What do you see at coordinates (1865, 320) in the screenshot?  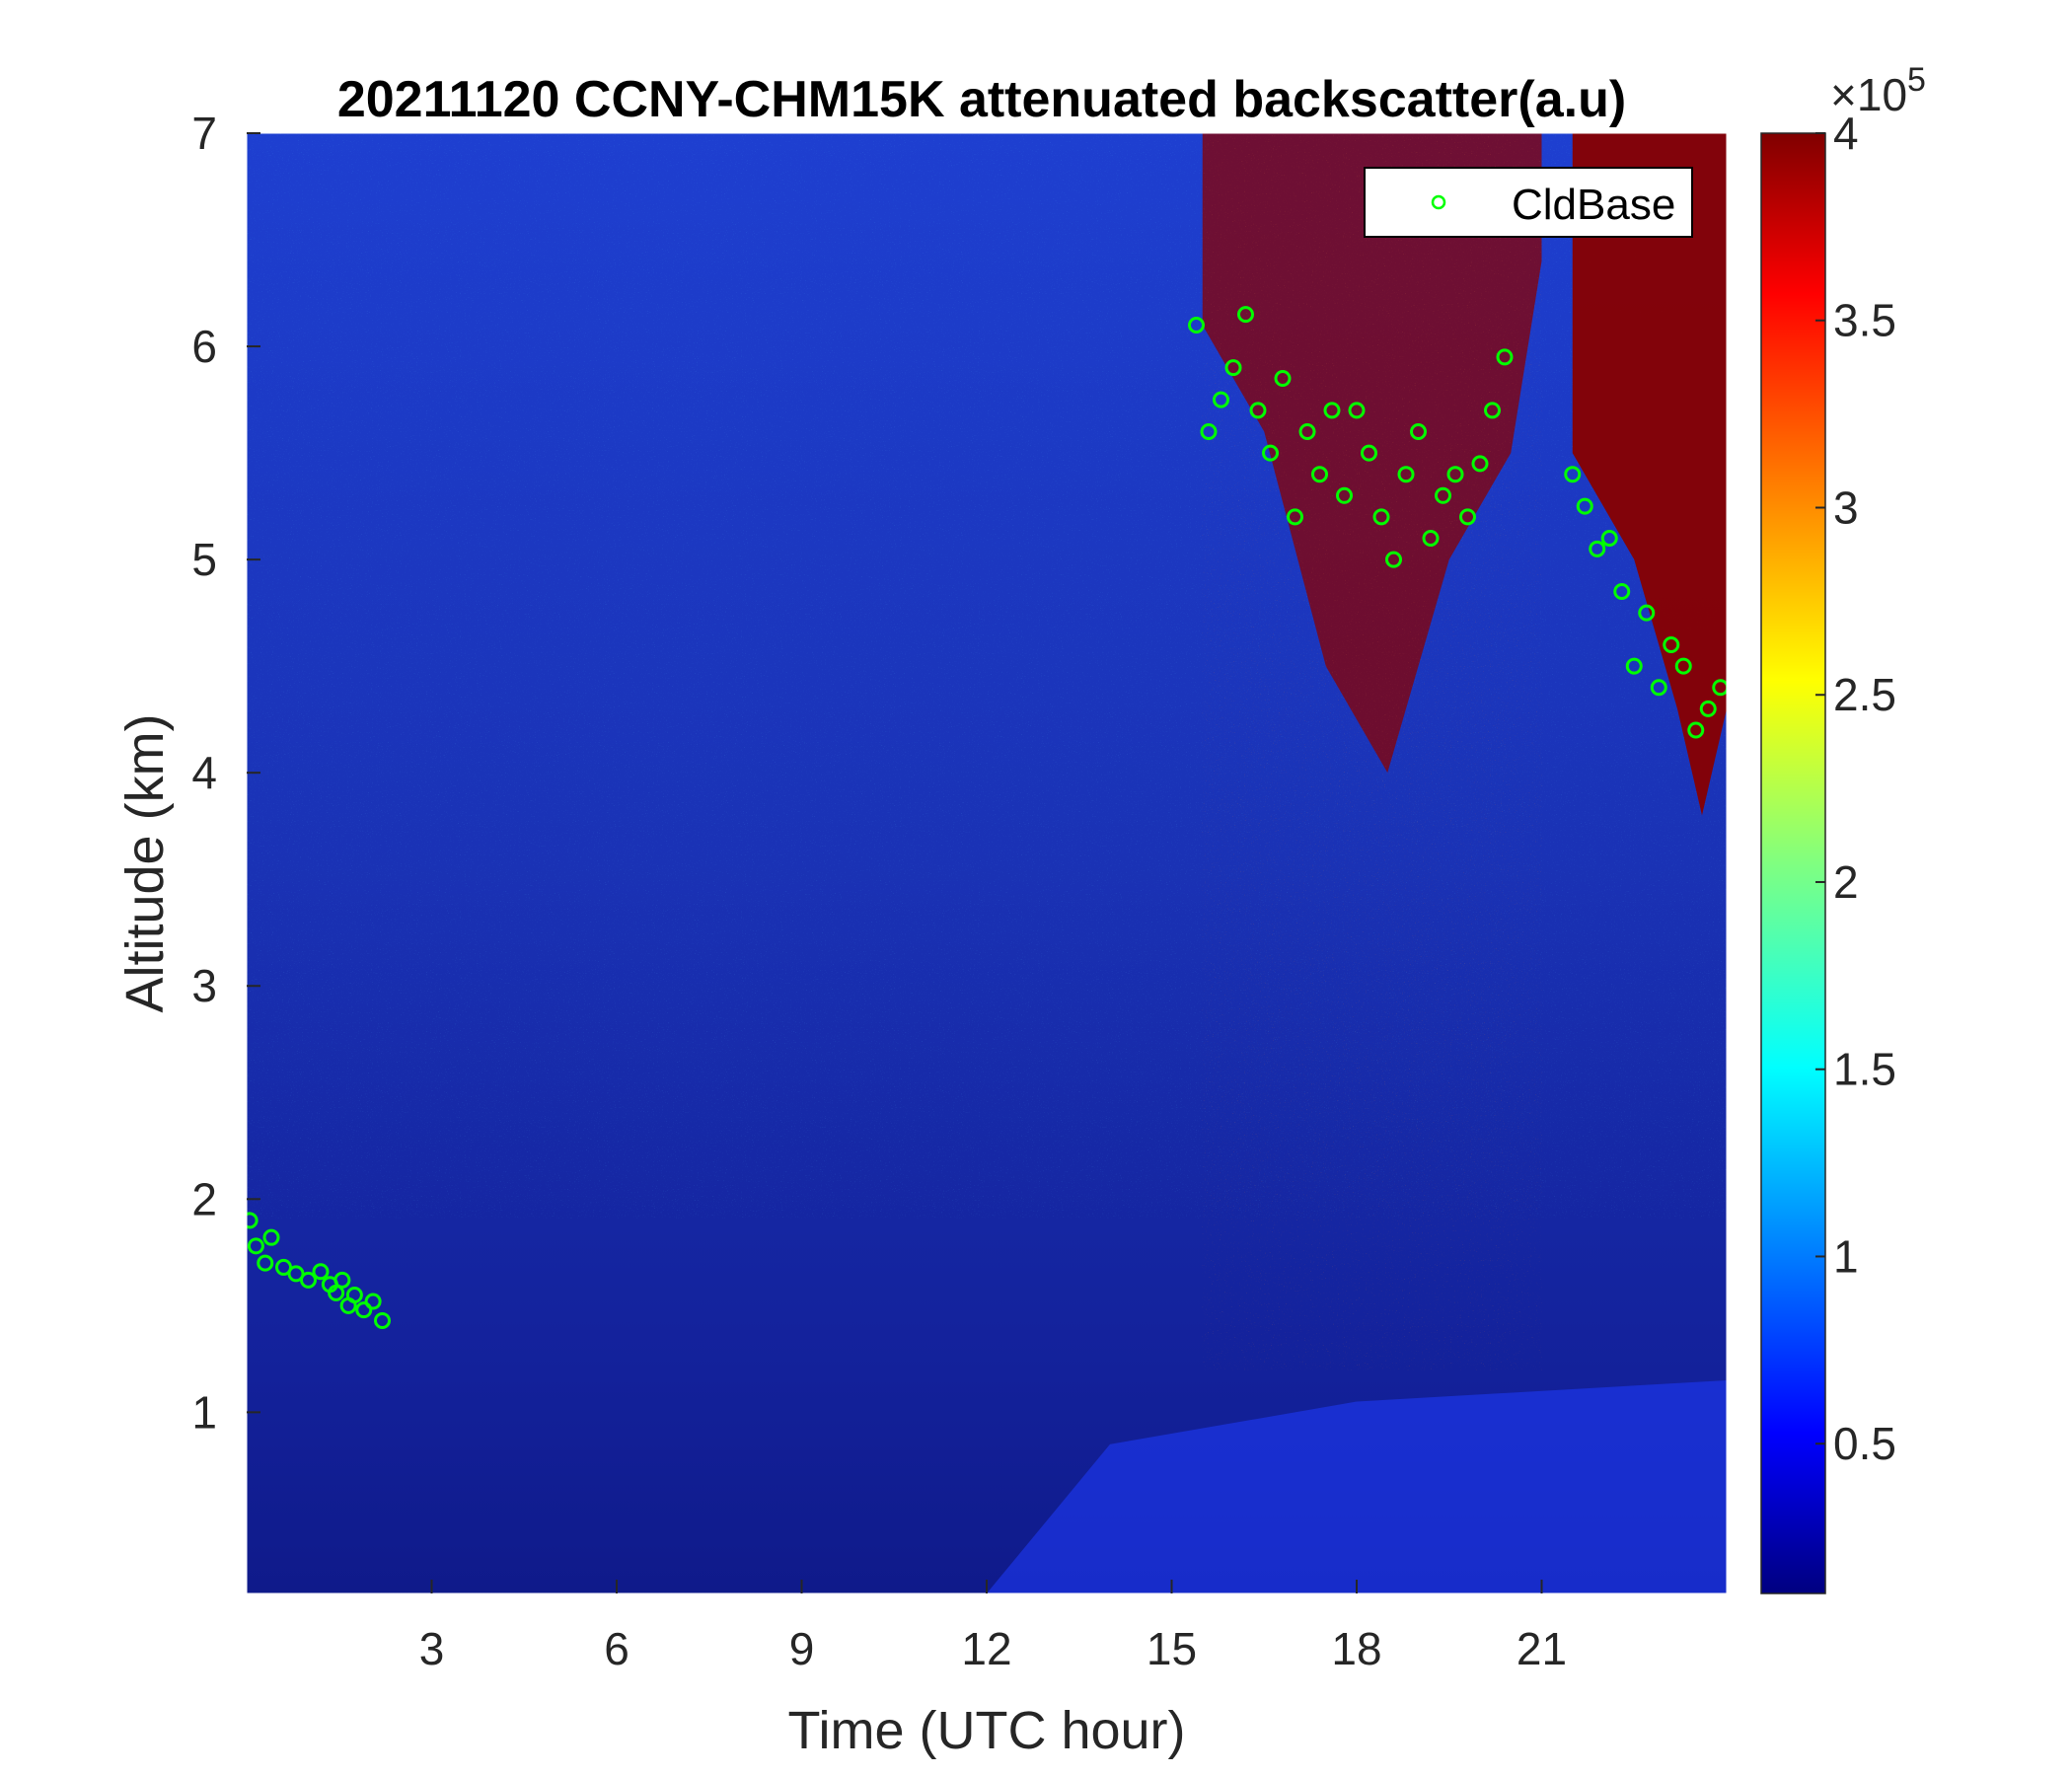 I see `colorbar-tick-label: 3.5` at bounding box center [1865, 320].